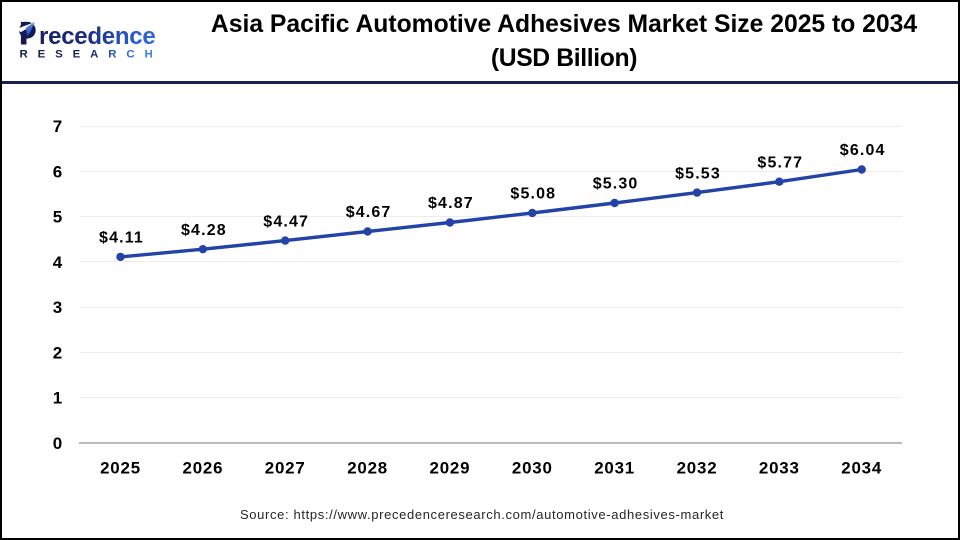  Describe the element at coordinates (58, 262) in the screenshot. I see `svg-text: 4` at that location.